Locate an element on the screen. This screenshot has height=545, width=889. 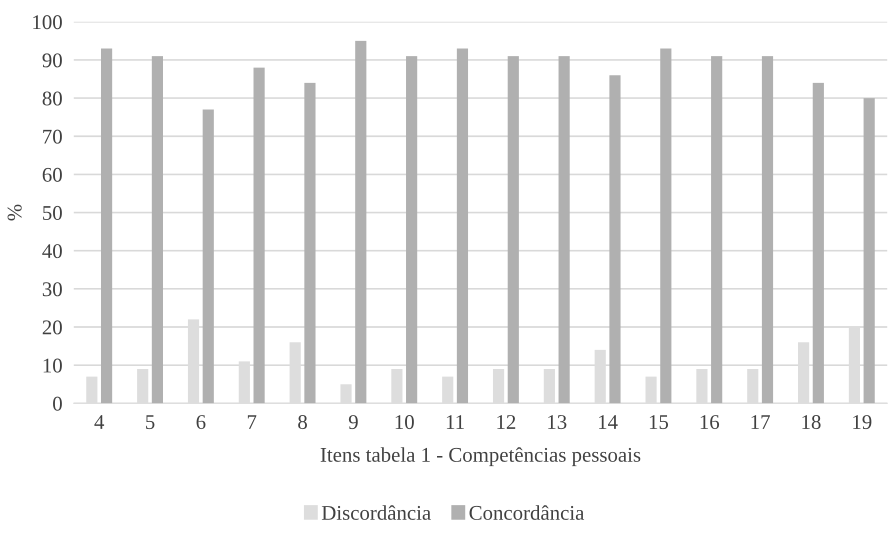
y-tick-label: 90 is located at coordinates (52, 60).